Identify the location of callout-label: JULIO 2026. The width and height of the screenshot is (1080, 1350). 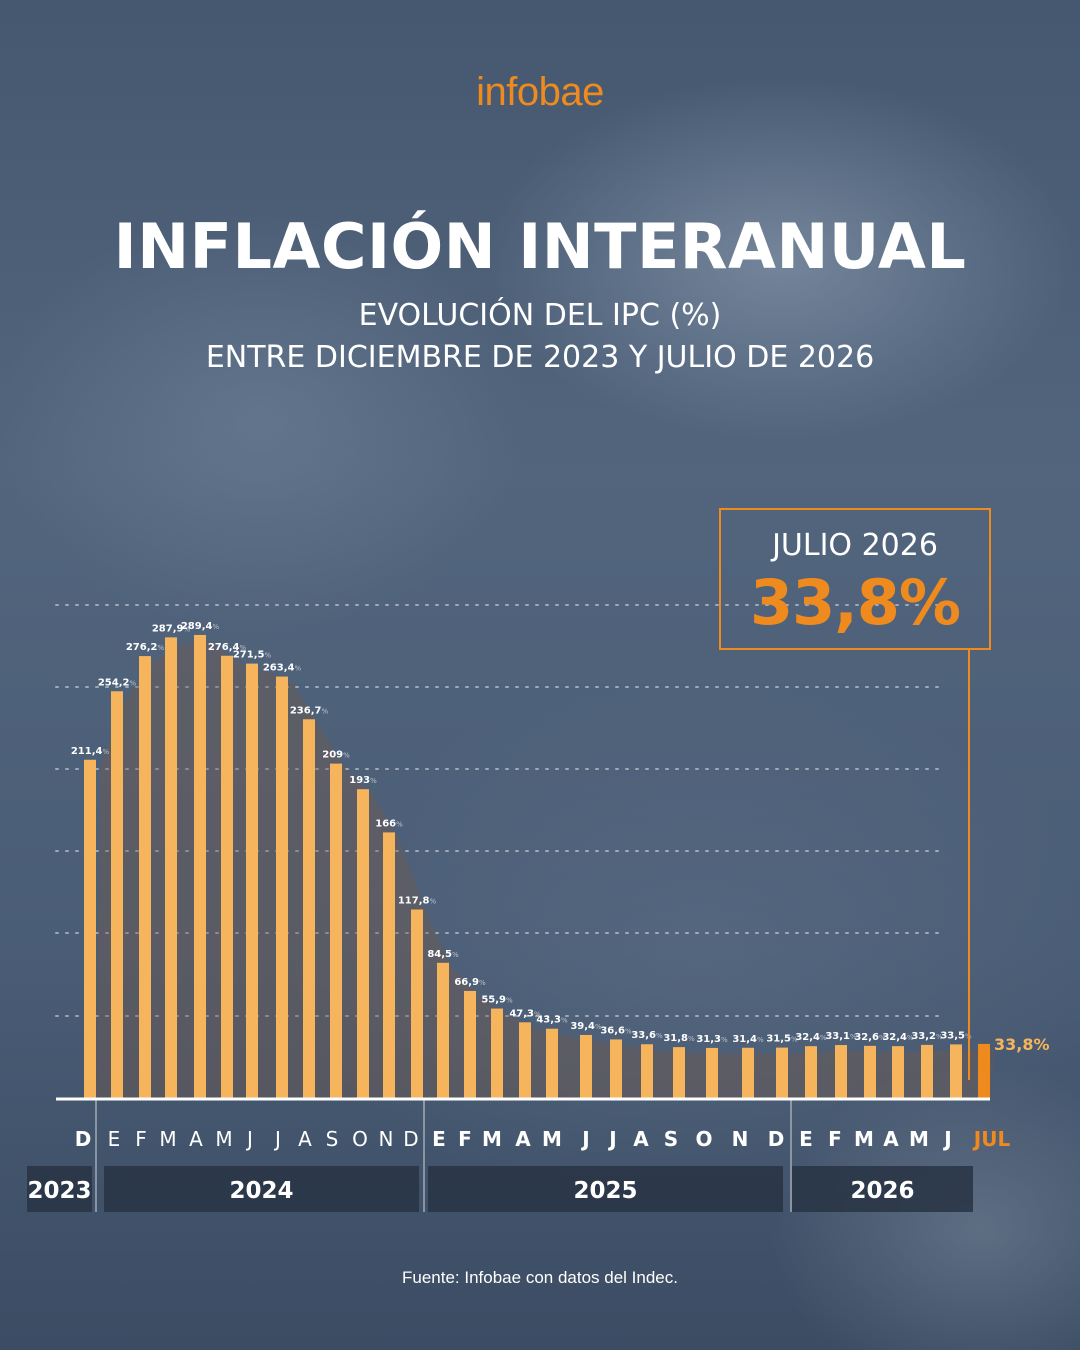
(855, 545).